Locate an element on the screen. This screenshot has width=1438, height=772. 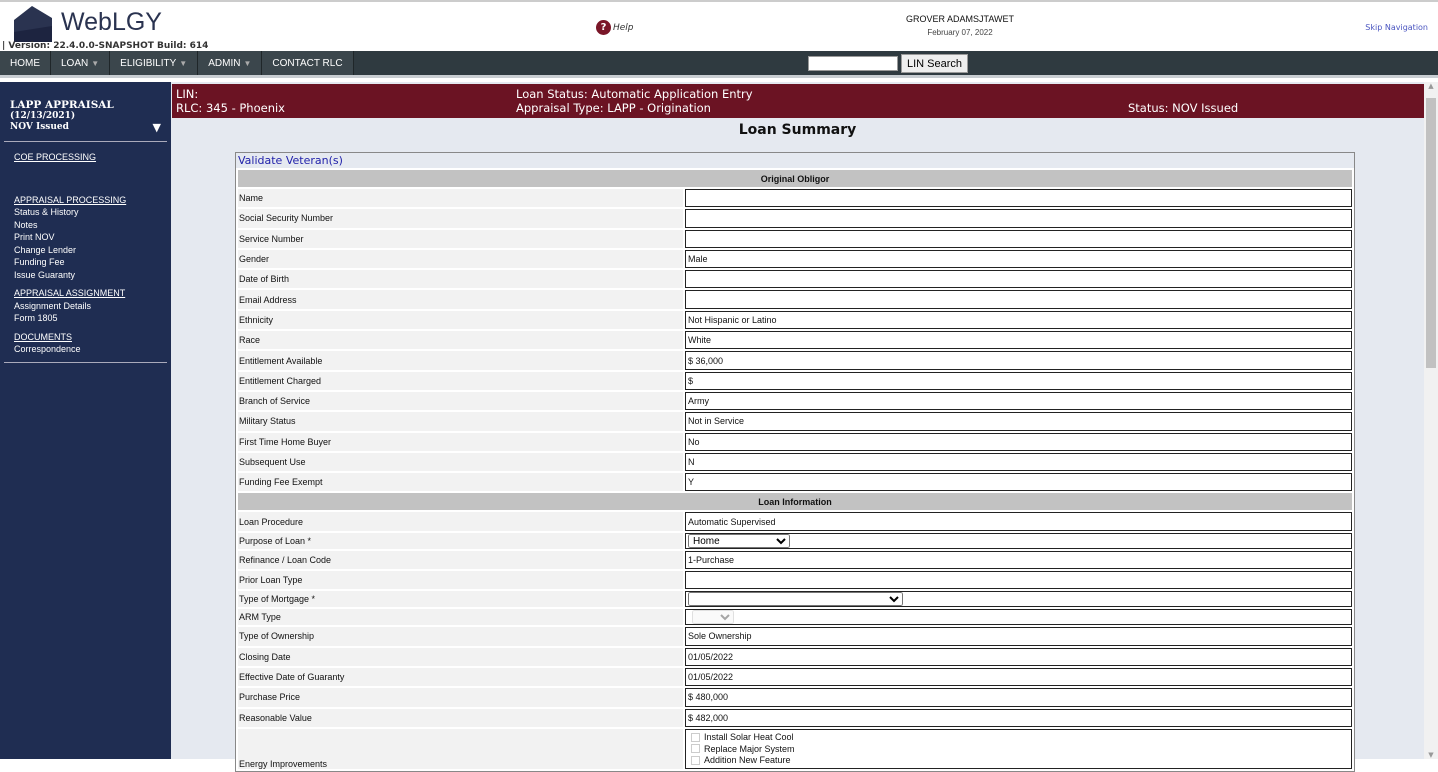
scrollbar: ▲ ▼ is located at coordinates (1431, 420).